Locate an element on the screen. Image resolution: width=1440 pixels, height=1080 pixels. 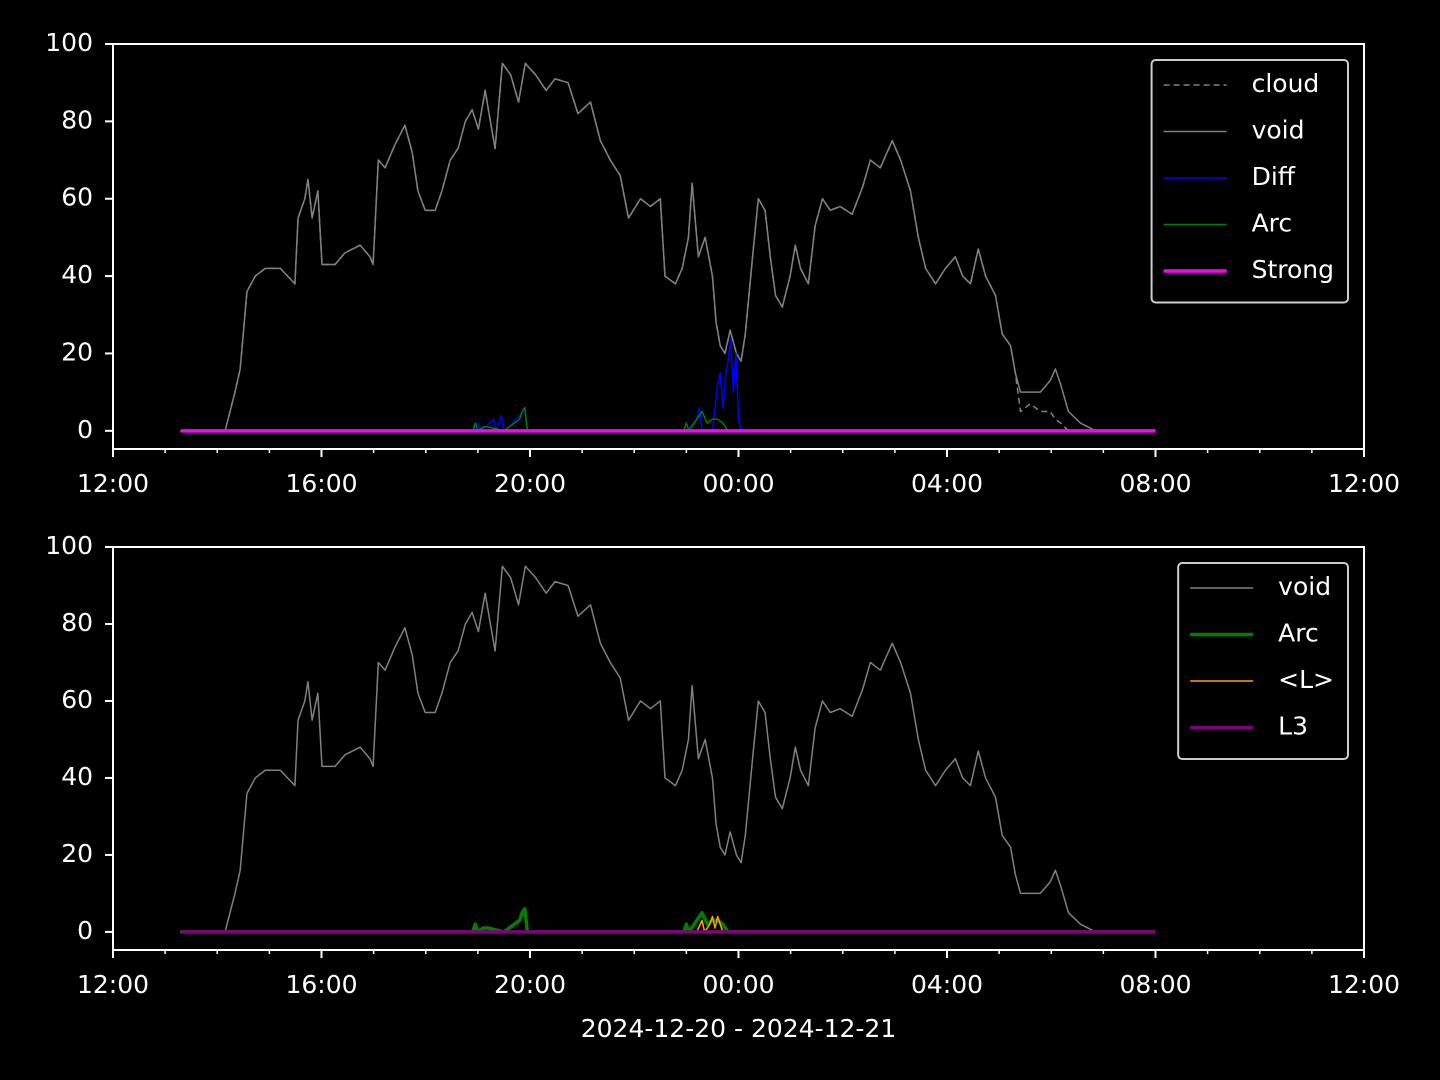
legend: void Arc <L> L3 is located at coordinates (1263, 661).